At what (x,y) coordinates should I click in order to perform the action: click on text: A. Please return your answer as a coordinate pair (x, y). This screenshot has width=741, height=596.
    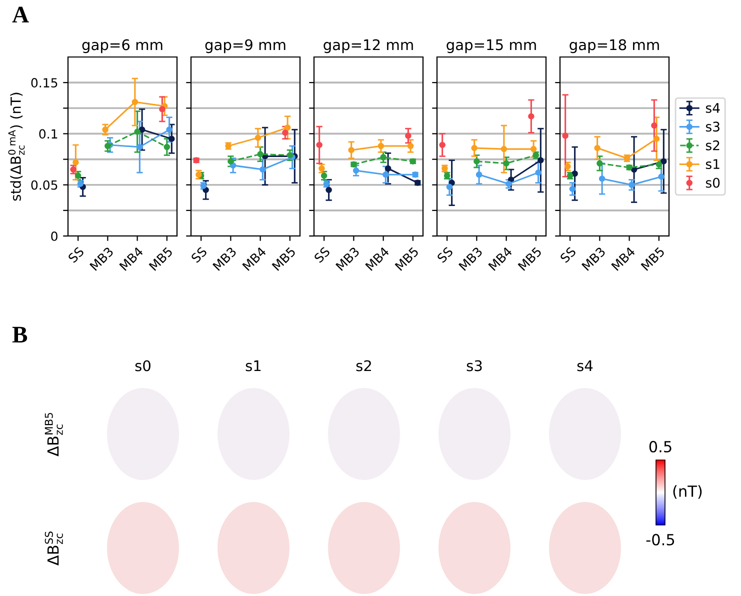
    Looking at the image, I should click on (20, 14).